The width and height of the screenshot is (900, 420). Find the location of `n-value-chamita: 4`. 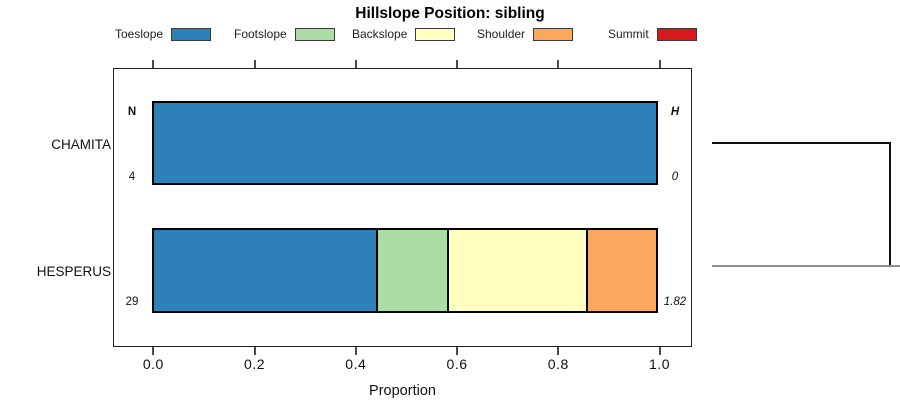

n-value-chamita: 4 is located at coordinates (132, 177).